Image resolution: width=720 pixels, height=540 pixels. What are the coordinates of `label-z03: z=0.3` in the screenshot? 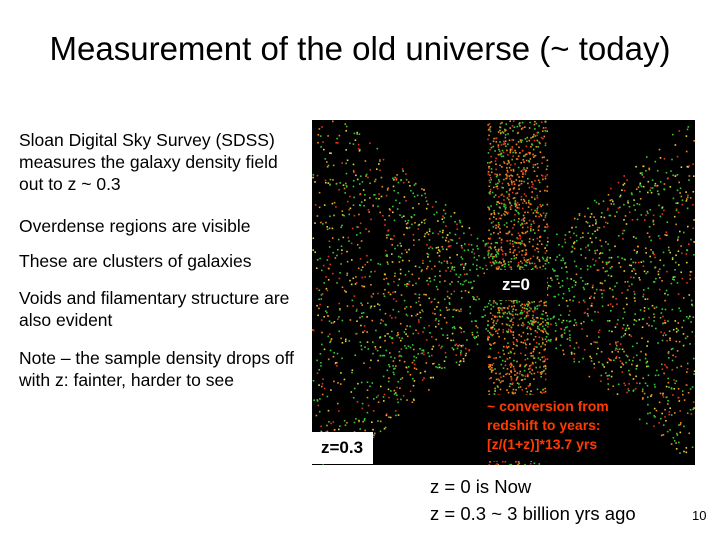 It's located at (342, 448).